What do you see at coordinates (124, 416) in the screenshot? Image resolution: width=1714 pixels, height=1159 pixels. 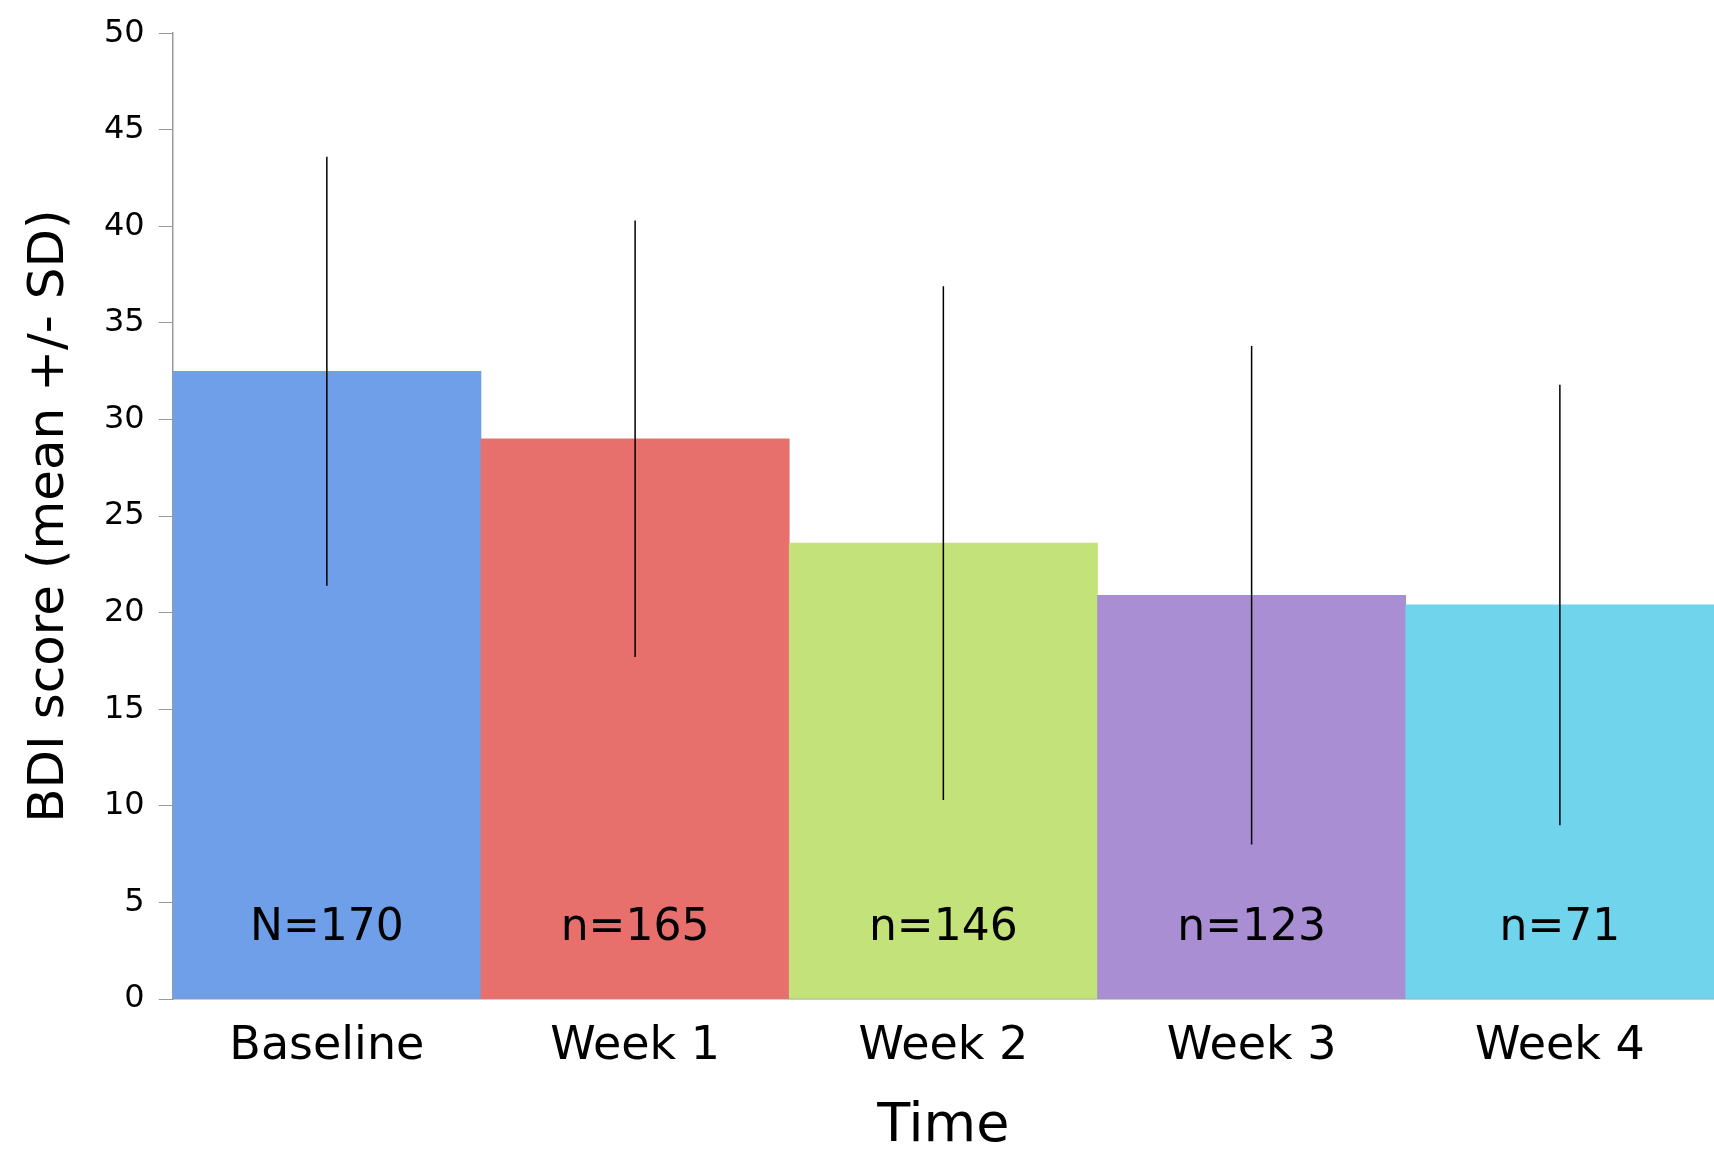 I see `y-tick-label: 30` at bounding box center [124, 416].